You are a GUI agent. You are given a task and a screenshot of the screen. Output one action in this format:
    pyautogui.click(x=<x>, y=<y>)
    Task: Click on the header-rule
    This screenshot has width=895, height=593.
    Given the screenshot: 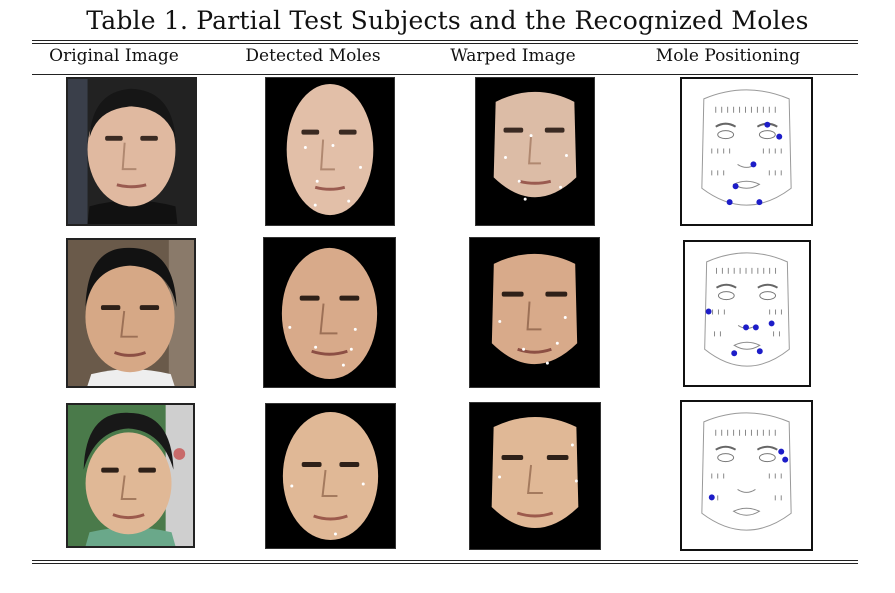 What is the action you would take?
    pyautogui.click(x=445, y=74)
    